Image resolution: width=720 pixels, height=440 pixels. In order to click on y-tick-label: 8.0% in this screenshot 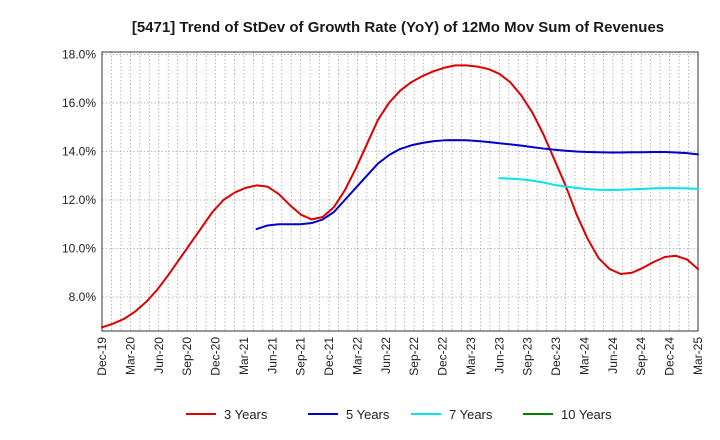, I will do `click(83, 297)`.